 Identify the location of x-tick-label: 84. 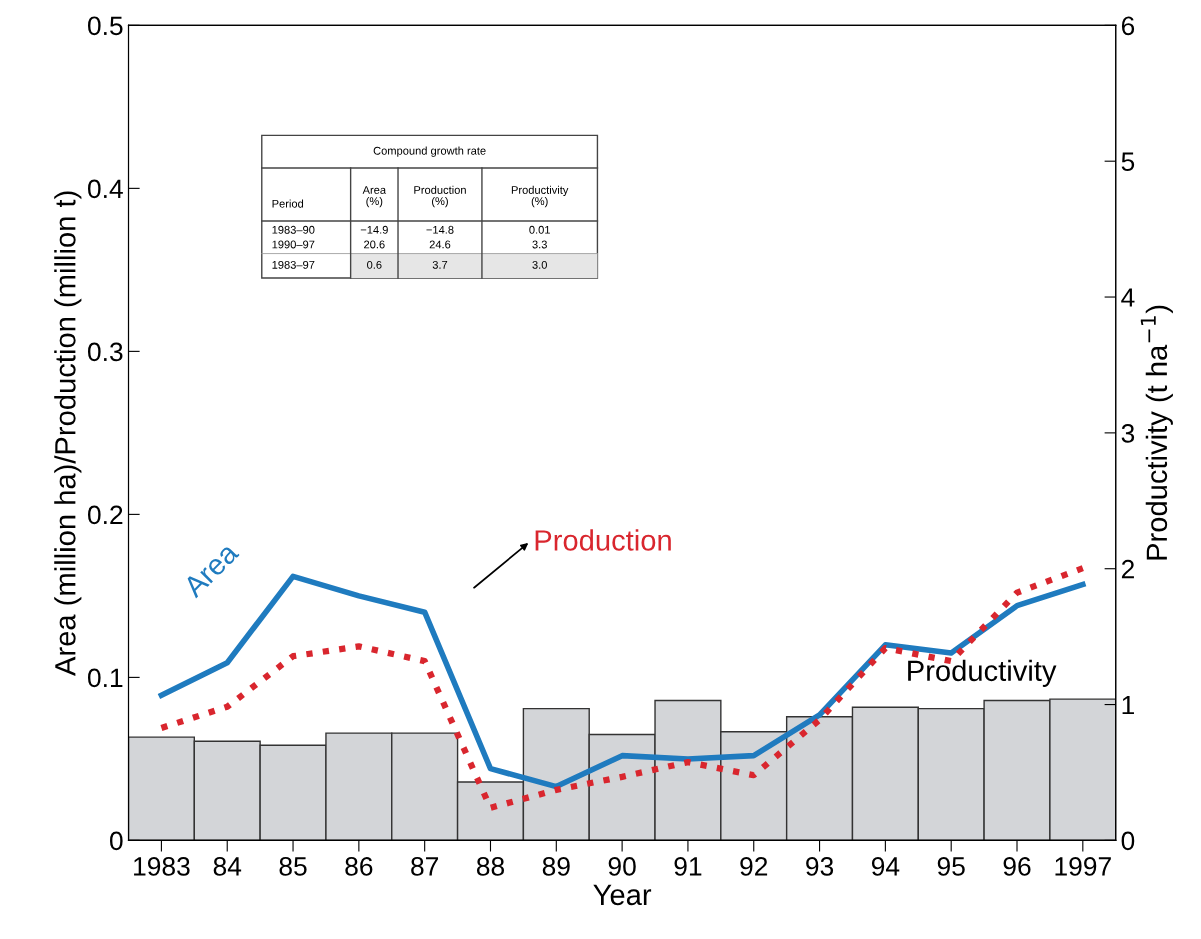
(227, 866).